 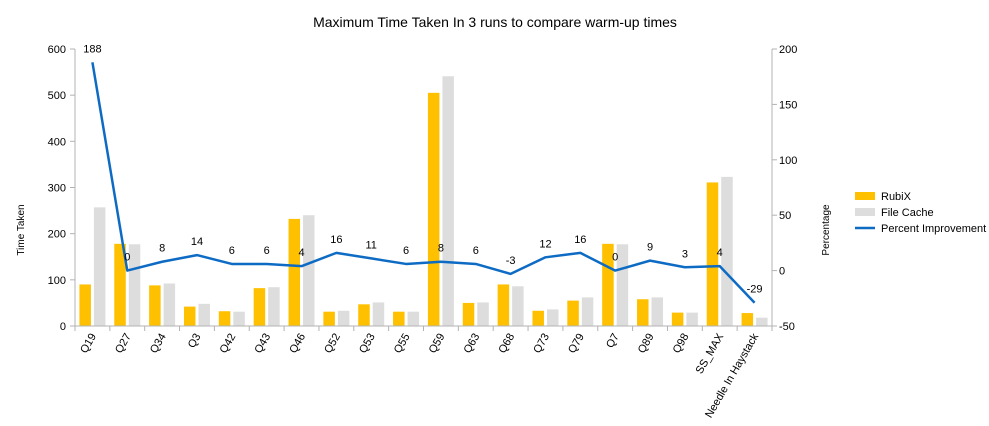 What do you see at coordinates (650, 248) in the screenshot?
I see `data-label-percent-improvement: 9` at bounding box center [650, 248].